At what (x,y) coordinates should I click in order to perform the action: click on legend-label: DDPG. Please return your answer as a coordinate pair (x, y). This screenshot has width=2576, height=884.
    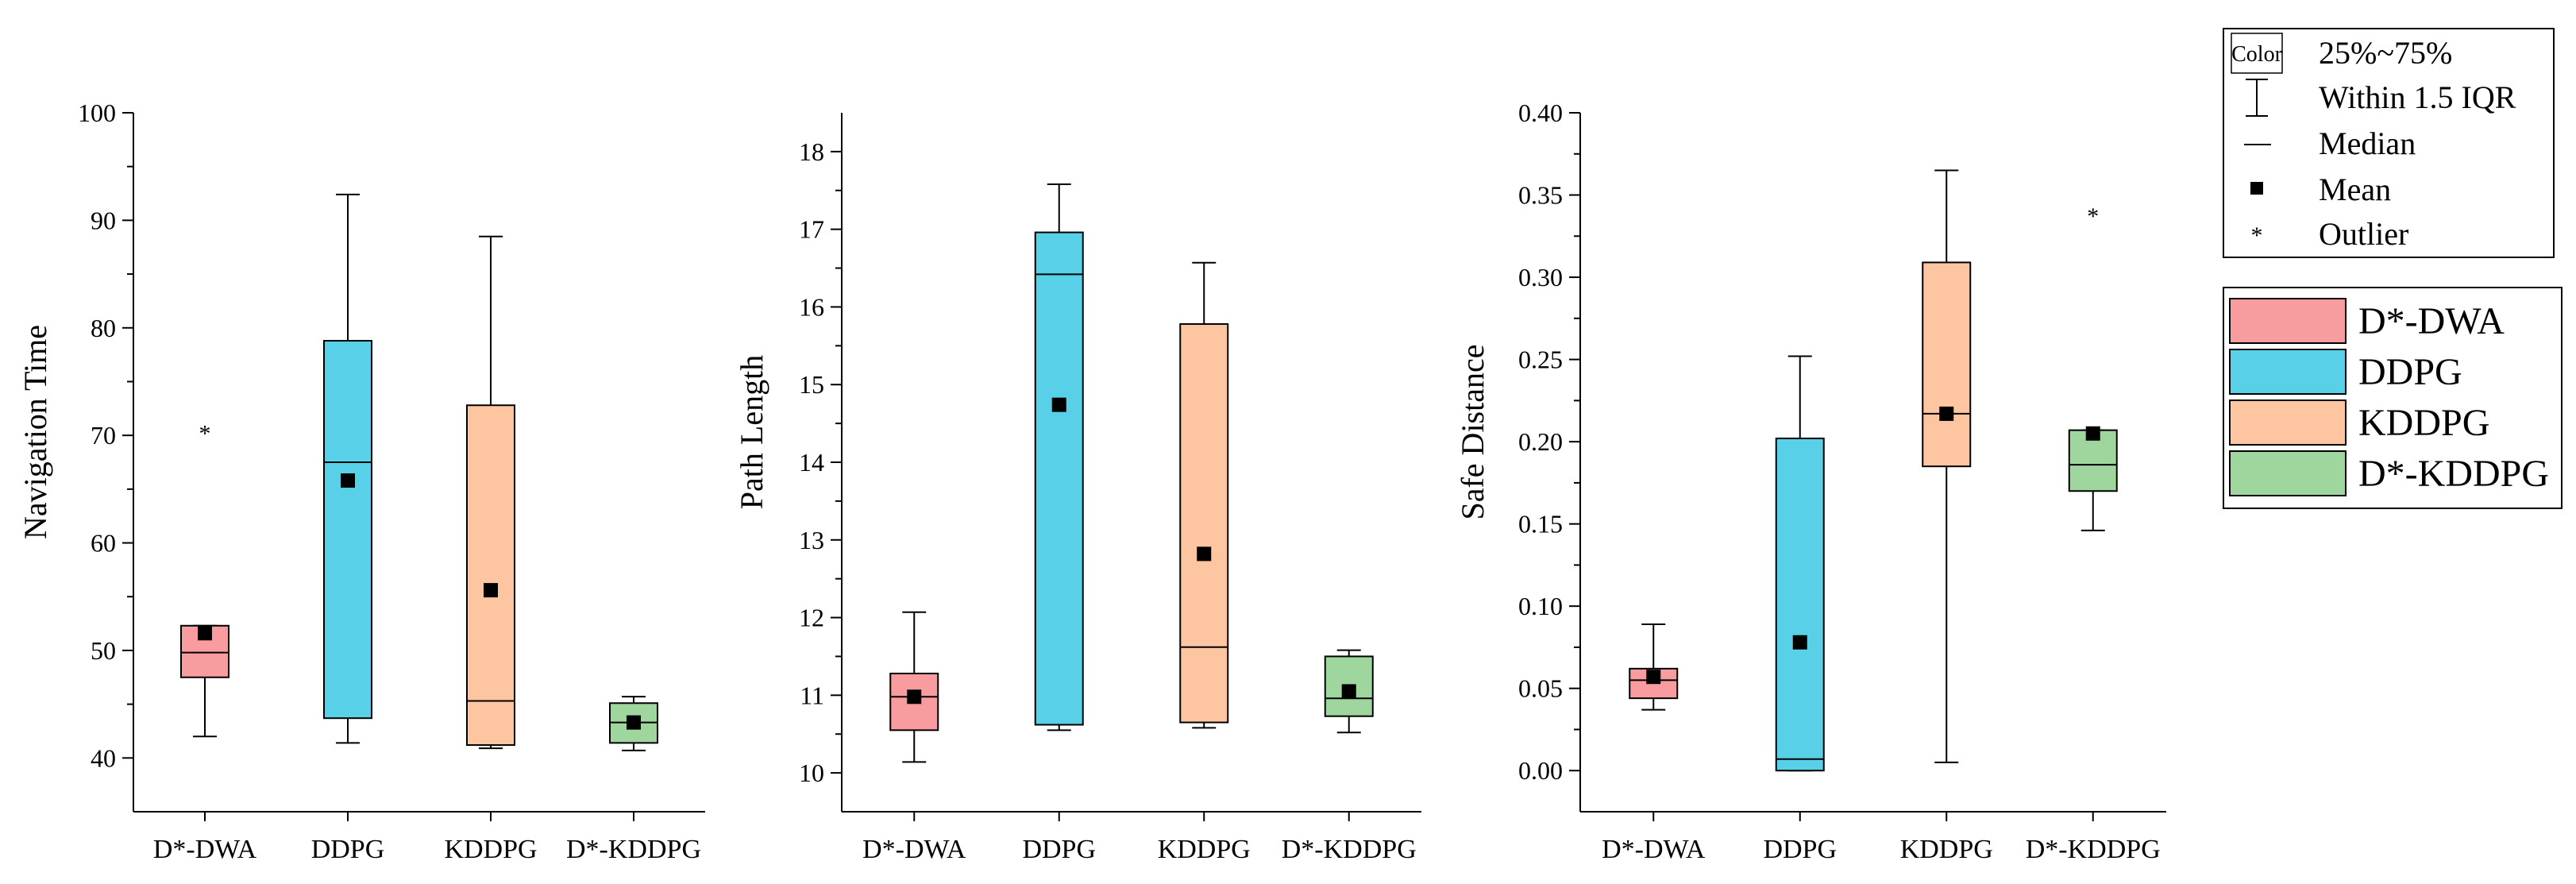
    Looking at the image, I should click on (2410, 372).